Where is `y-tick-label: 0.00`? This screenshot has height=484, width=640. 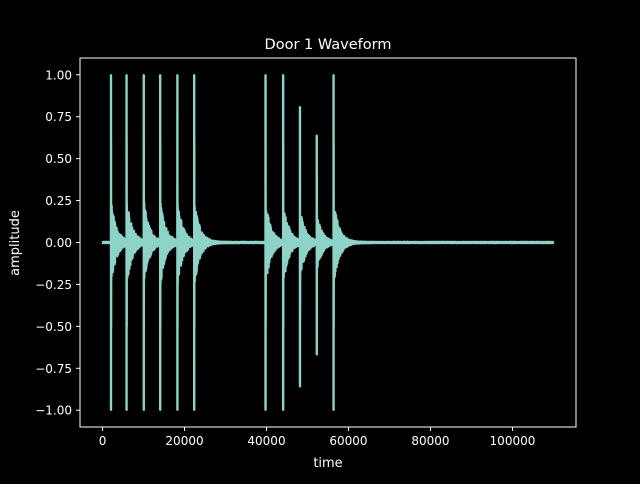
y-tick-label: 0.00 is located at coordinates (58, 243).